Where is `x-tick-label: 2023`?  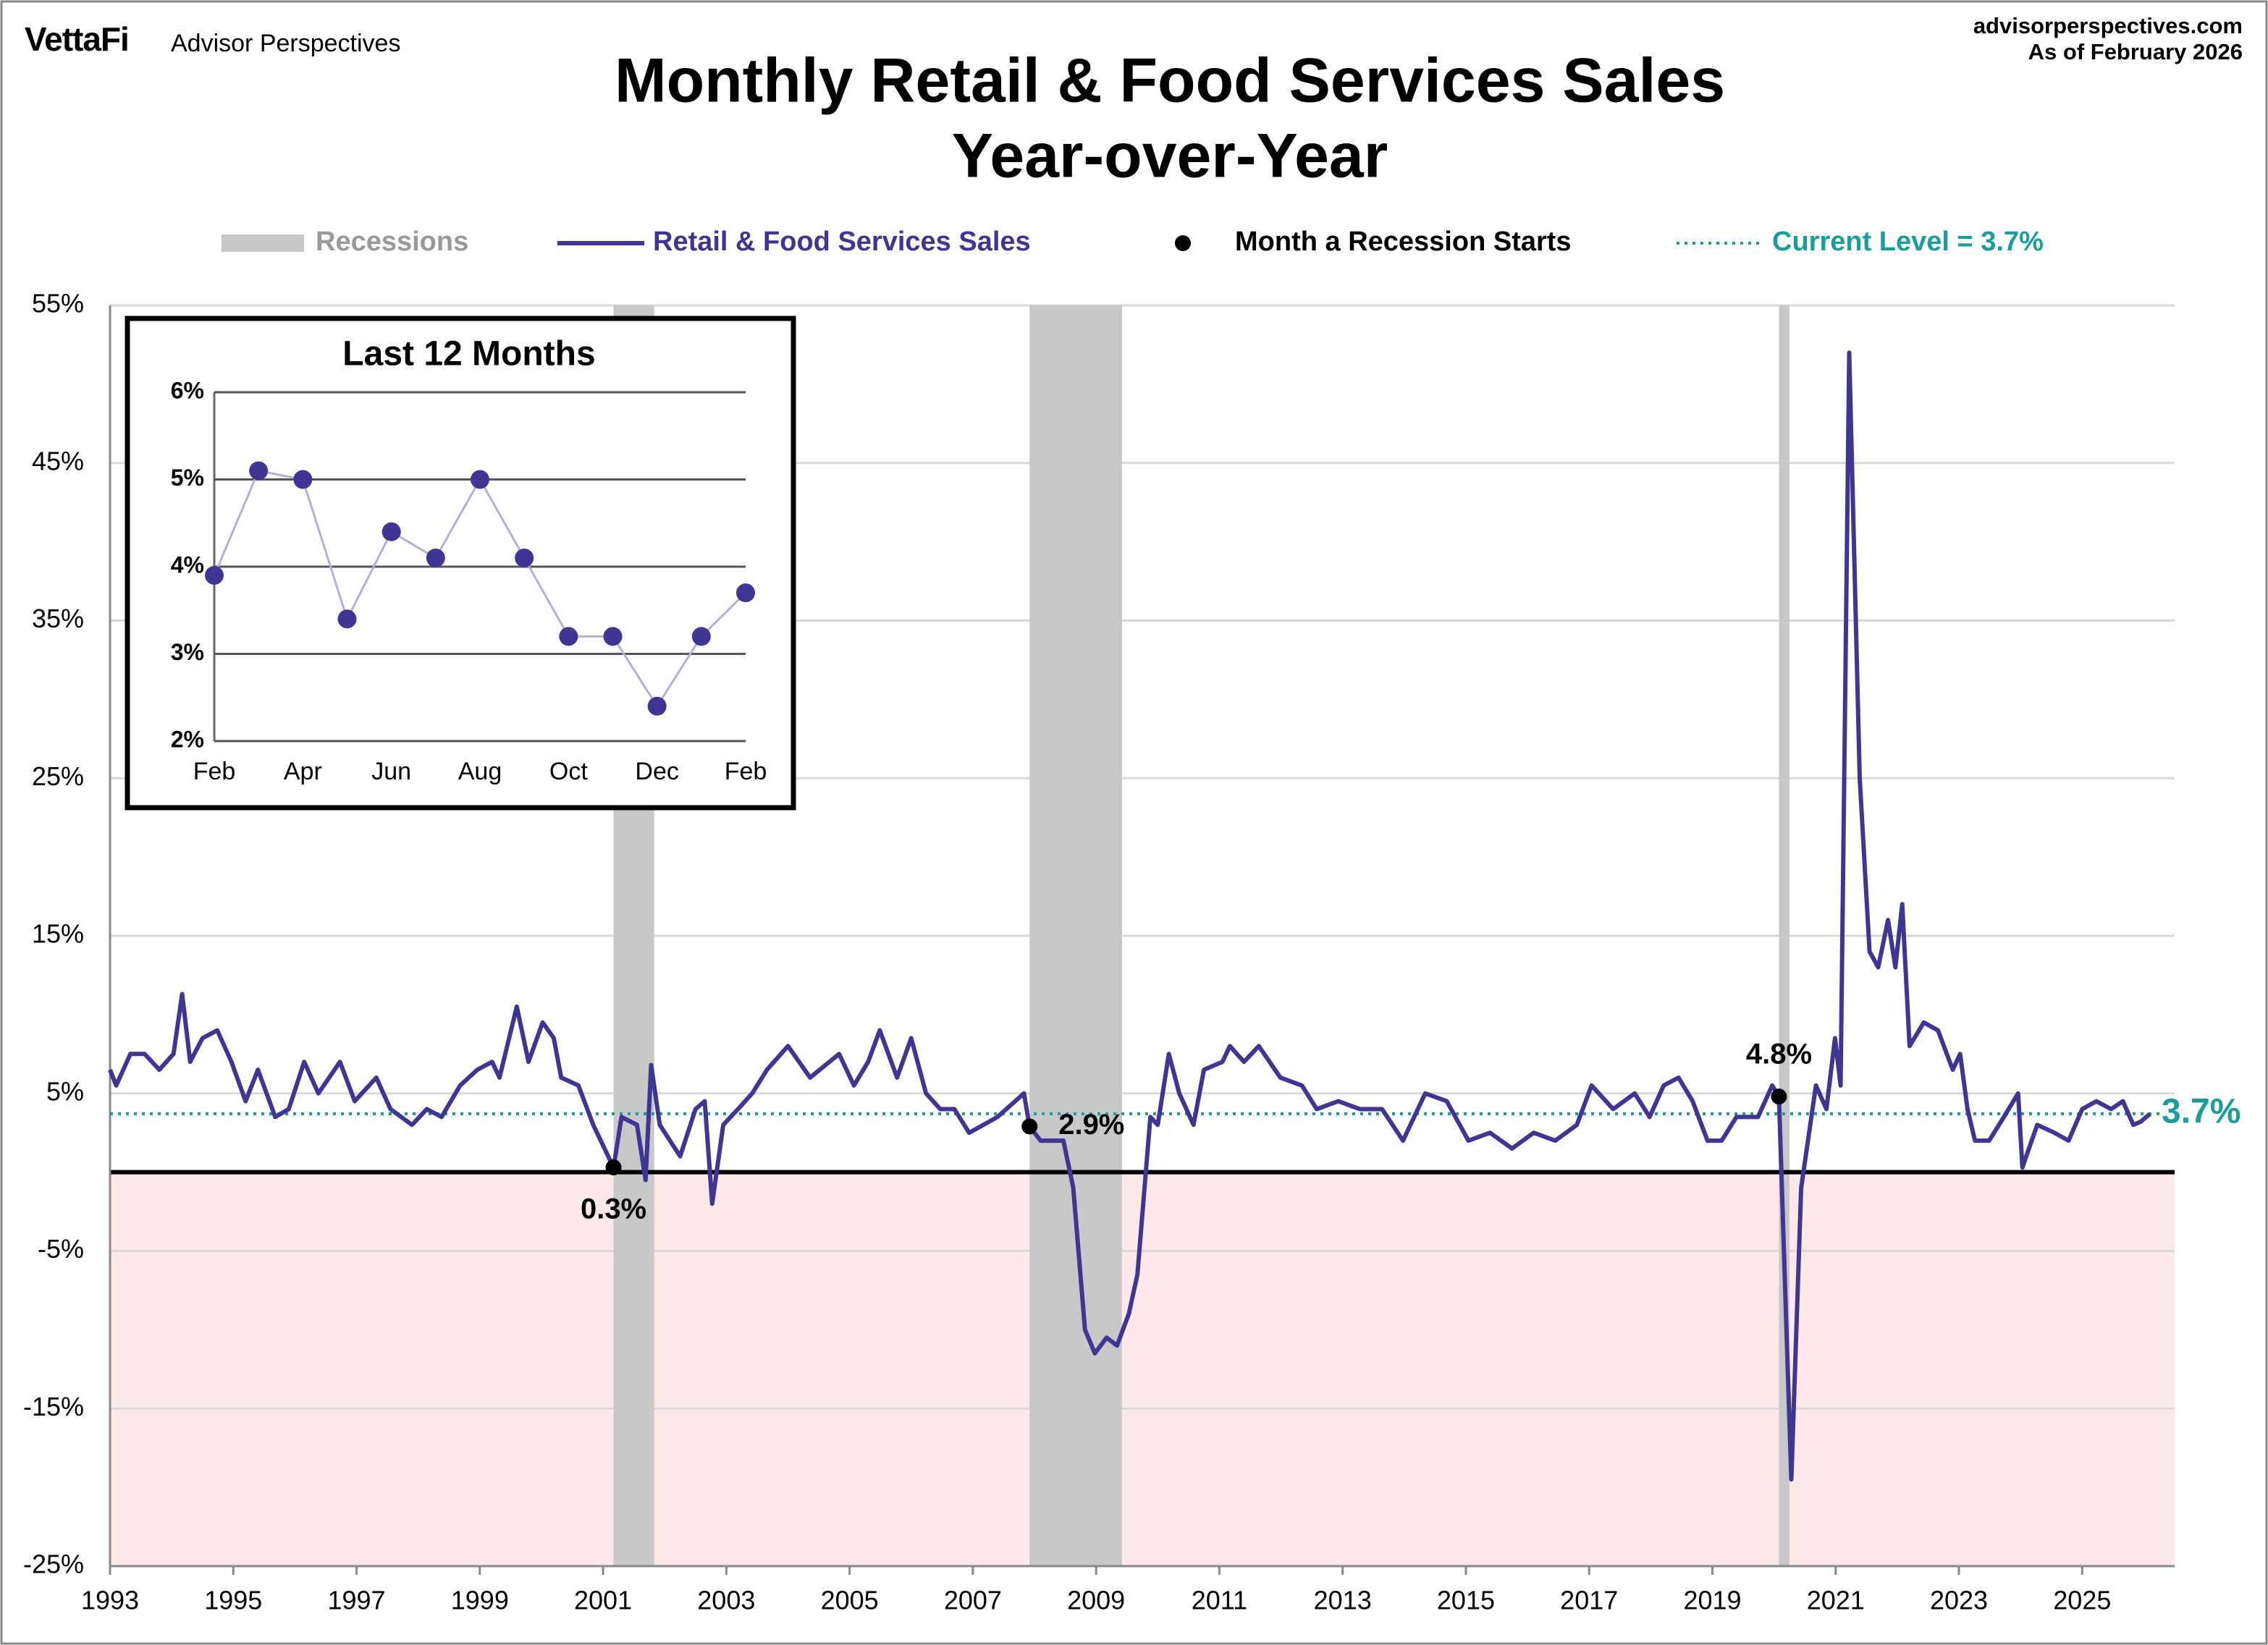 x-tick-label: 2023 is located at coordinates (1959, 1601).